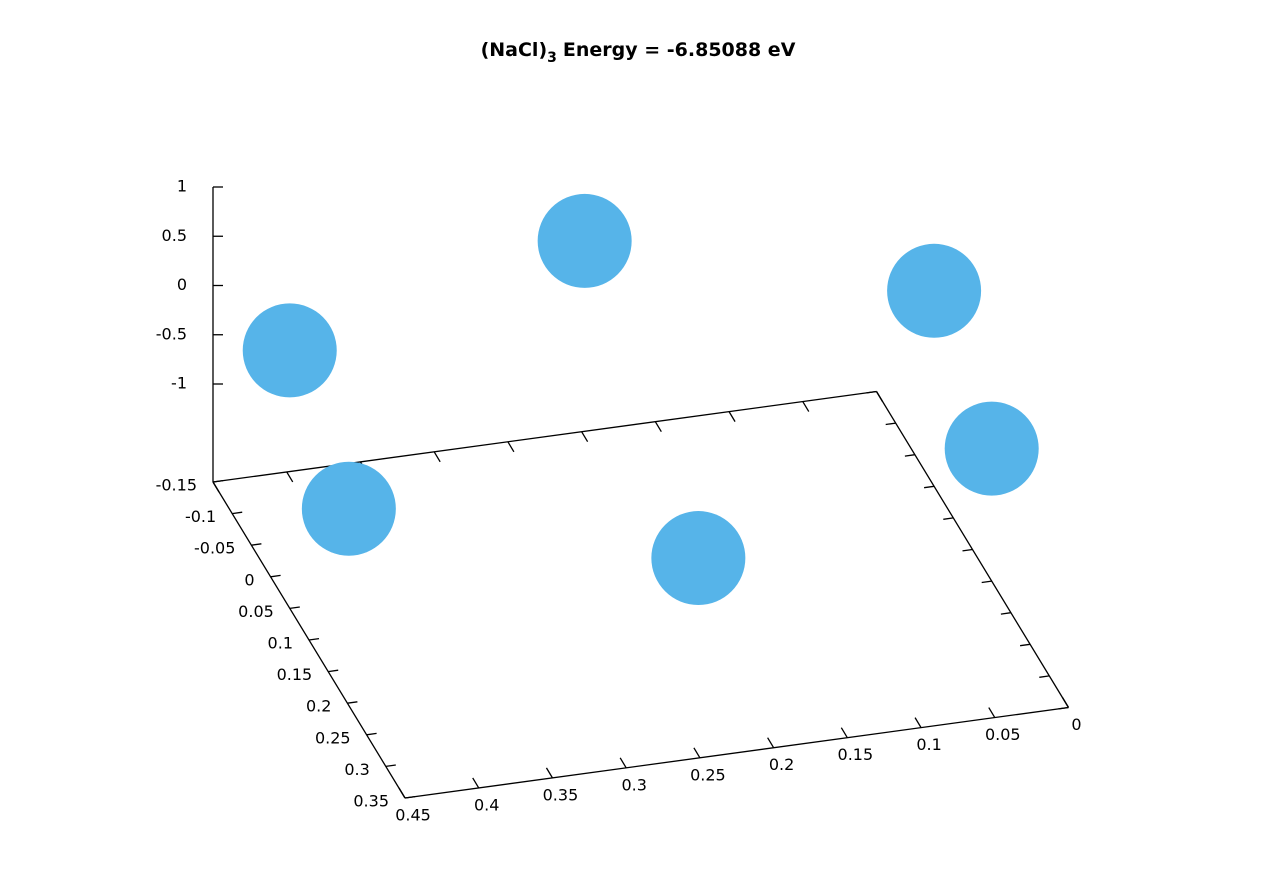 The image size is (1276, 892). I want to click on y-tick-label: 0.35, so click(371, 801).